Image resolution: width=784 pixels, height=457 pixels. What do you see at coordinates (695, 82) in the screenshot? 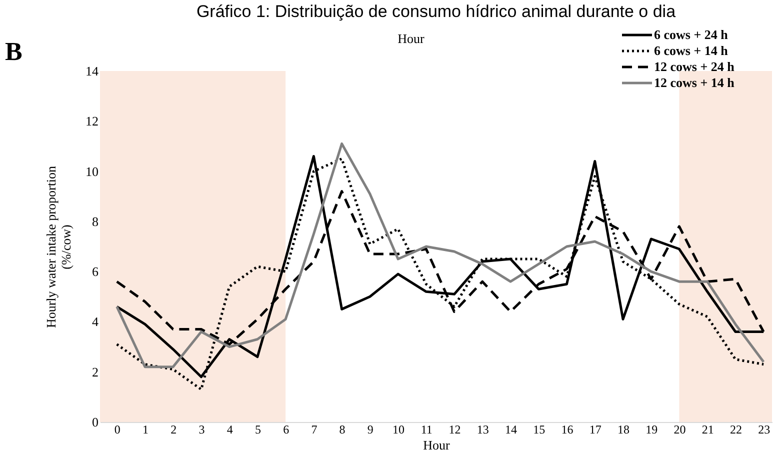
I see `legend-label: 12 cows + 14 h` at bounding box center [695, 82].